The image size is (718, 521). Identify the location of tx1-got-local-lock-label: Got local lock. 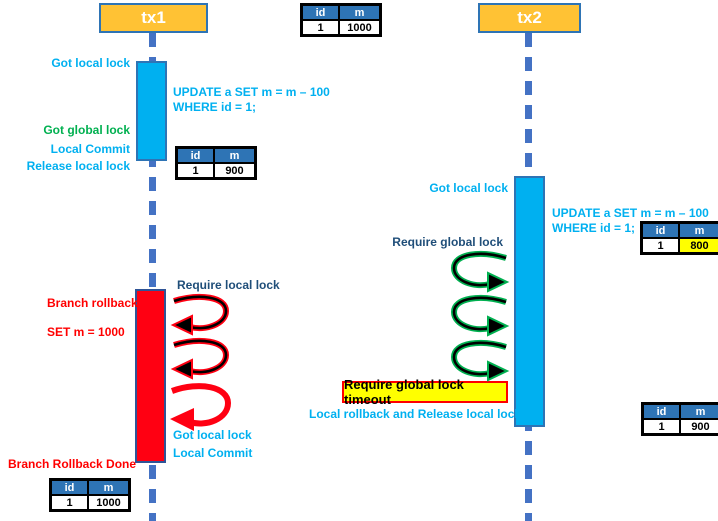
(90, 63).